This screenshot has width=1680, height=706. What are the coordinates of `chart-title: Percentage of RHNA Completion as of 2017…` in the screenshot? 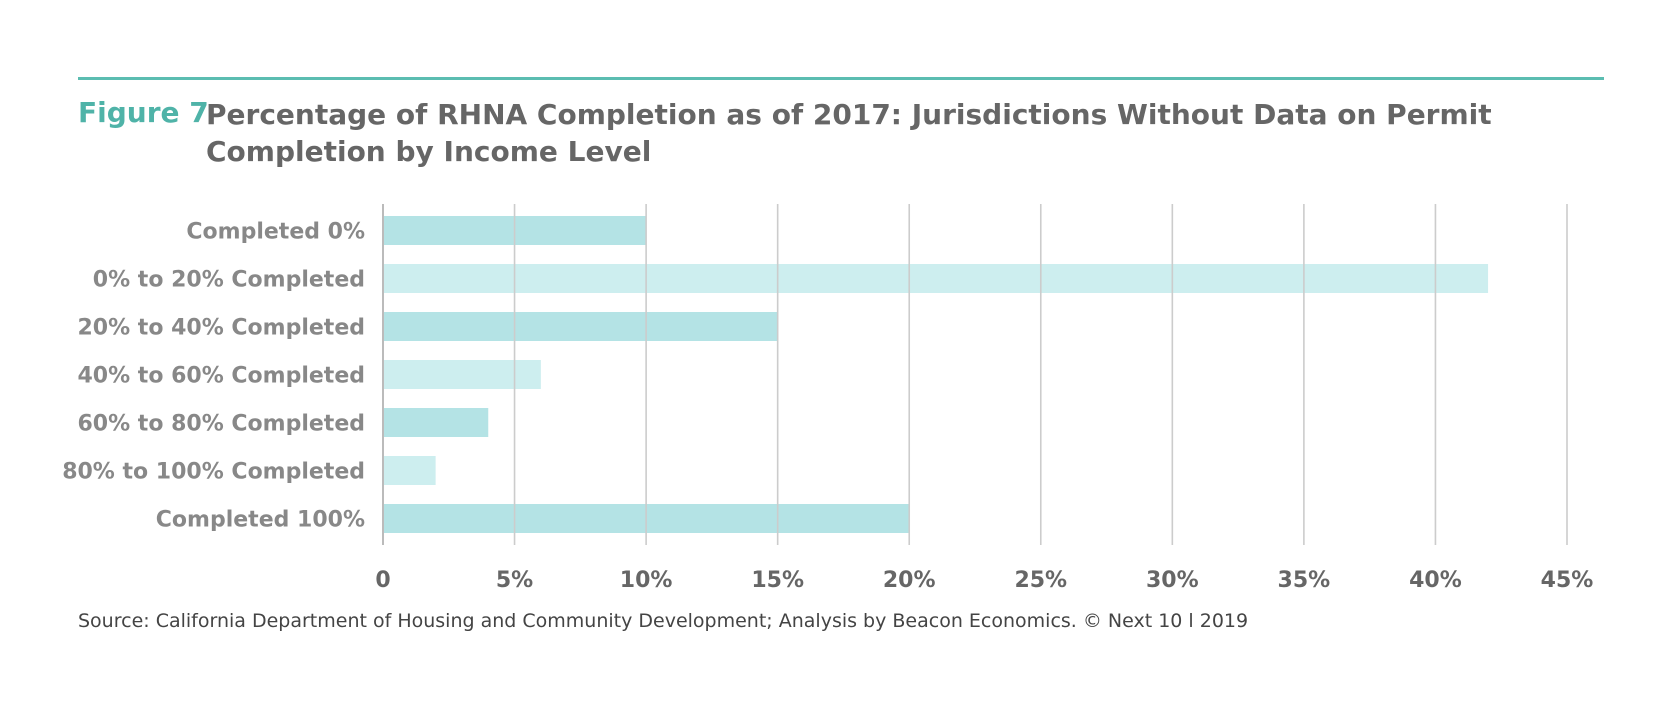 It's located at (849, 133).